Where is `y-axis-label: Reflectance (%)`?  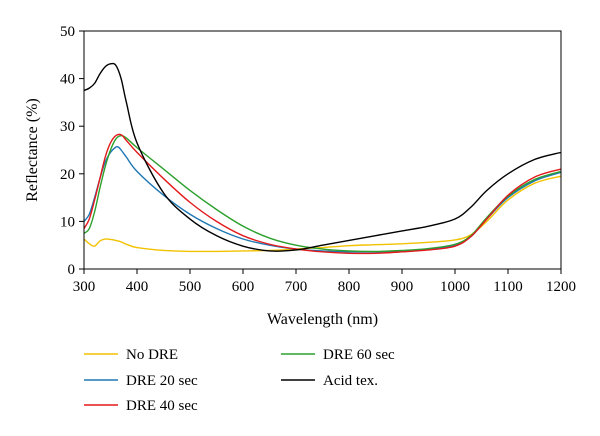
y-axis-label: Reflectance (%) is located at coordinates (32, 149).